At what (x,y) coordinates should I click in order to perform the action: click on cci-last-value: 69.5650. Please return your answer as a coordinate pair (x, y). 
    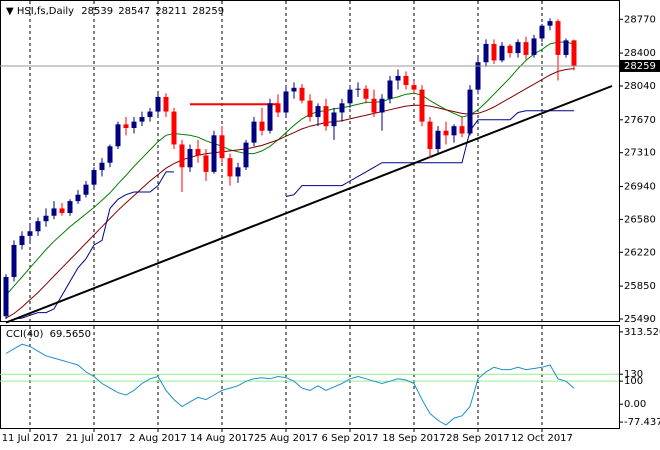
    Looking at the image, I should click on (70, 334).